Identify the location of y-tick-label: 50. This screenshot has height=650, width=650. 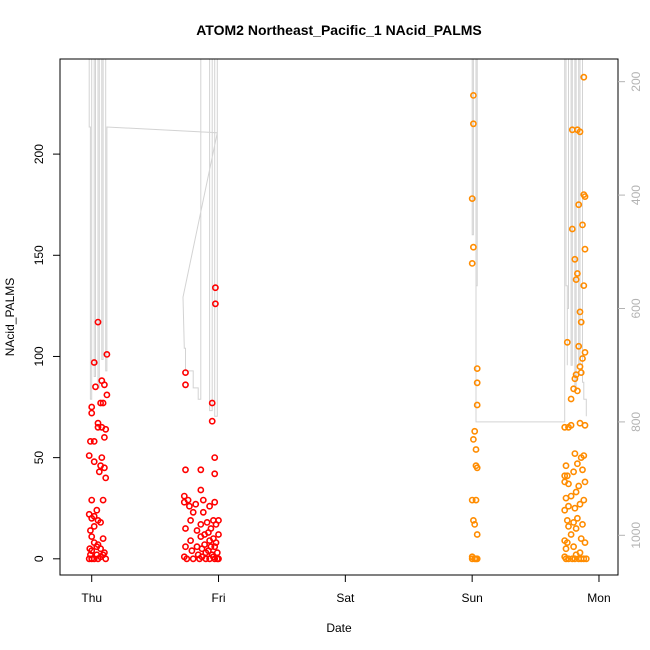
(39, 458).